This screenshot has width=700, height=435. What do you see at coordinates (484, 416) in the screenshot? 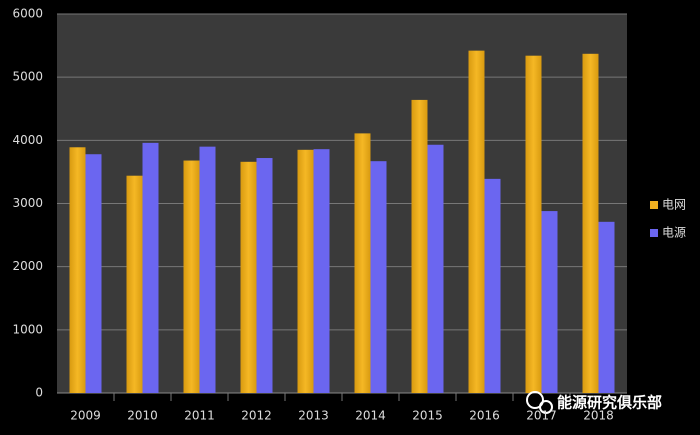
I see `x-tick-label: 2016` at bounding box center [484, 416].